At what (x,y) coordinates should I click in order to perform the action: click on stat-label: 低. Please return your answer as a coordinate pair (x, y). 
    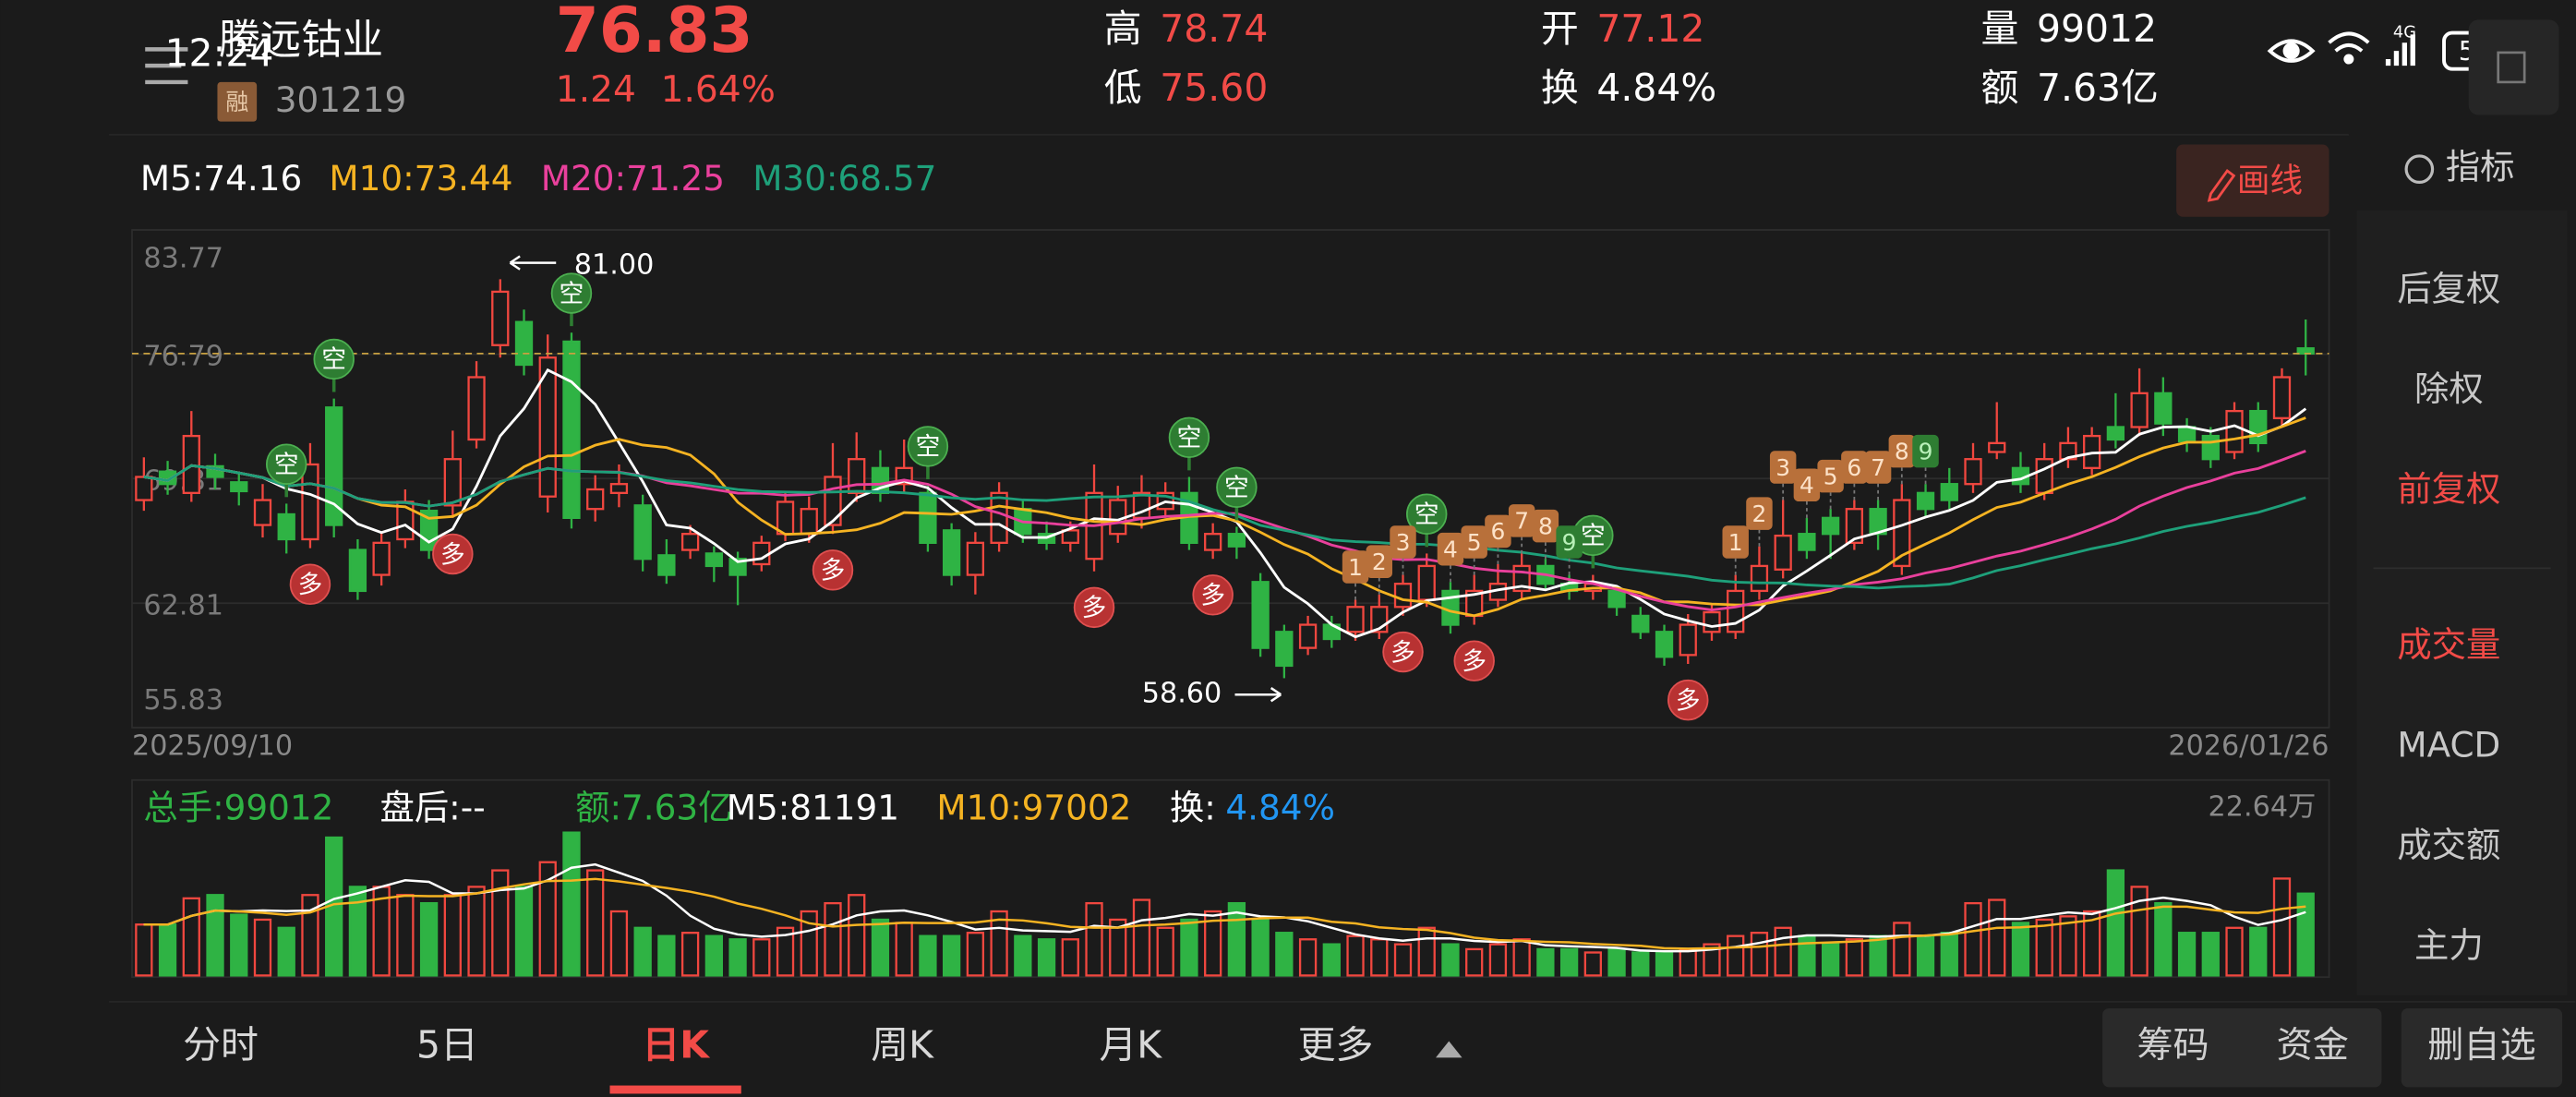
    Looking at the image, I should click on (1123, 88).